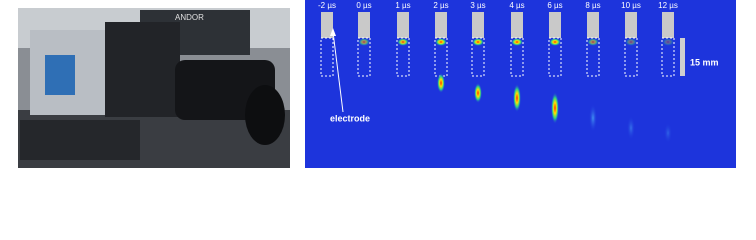  What do you see at coordinates (327, 57) in the screenshot?
I see `electrode-outline` at bounding box center [327, 57].